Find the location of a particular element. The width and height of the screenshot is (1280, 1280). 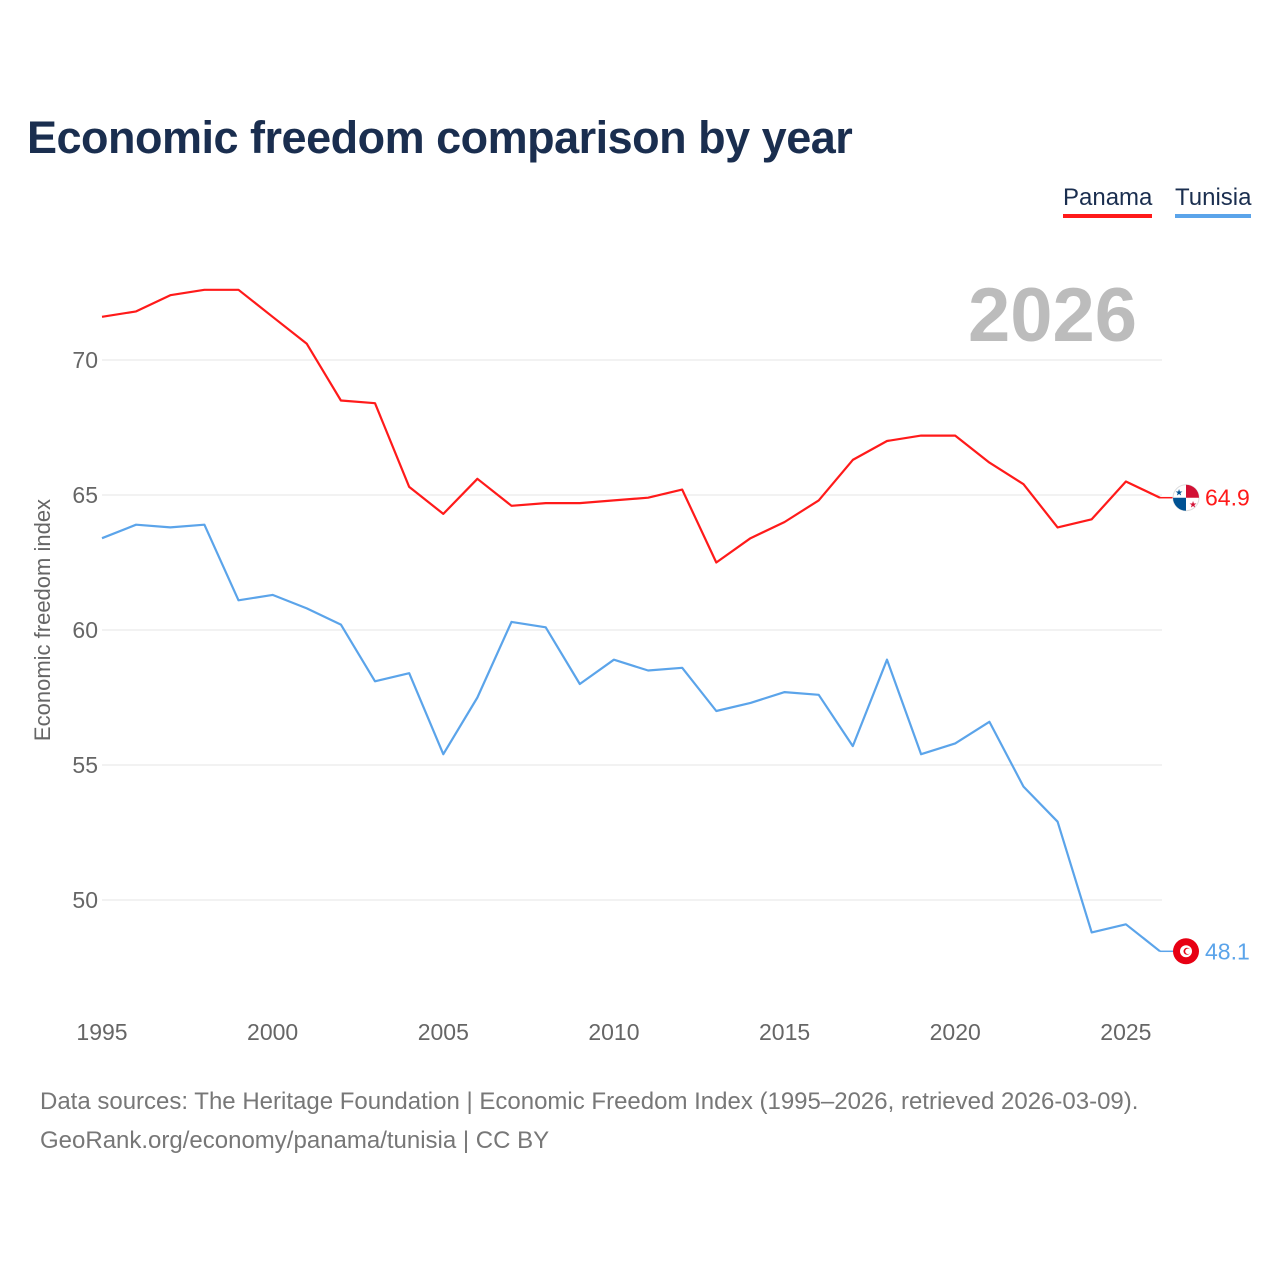

chart-title: Economic freedom comparison by year is located at coordinates (440, 137).